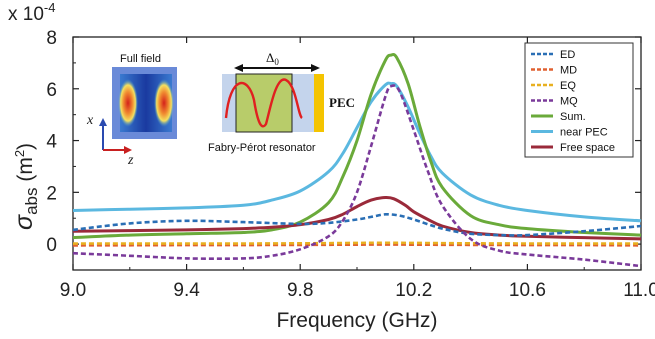 The image size is (655, 339). What do you see at coordinates (413, 290) in the screenshot?
I see `x-tick-label: 10.2` at bounding box center [413, 290].